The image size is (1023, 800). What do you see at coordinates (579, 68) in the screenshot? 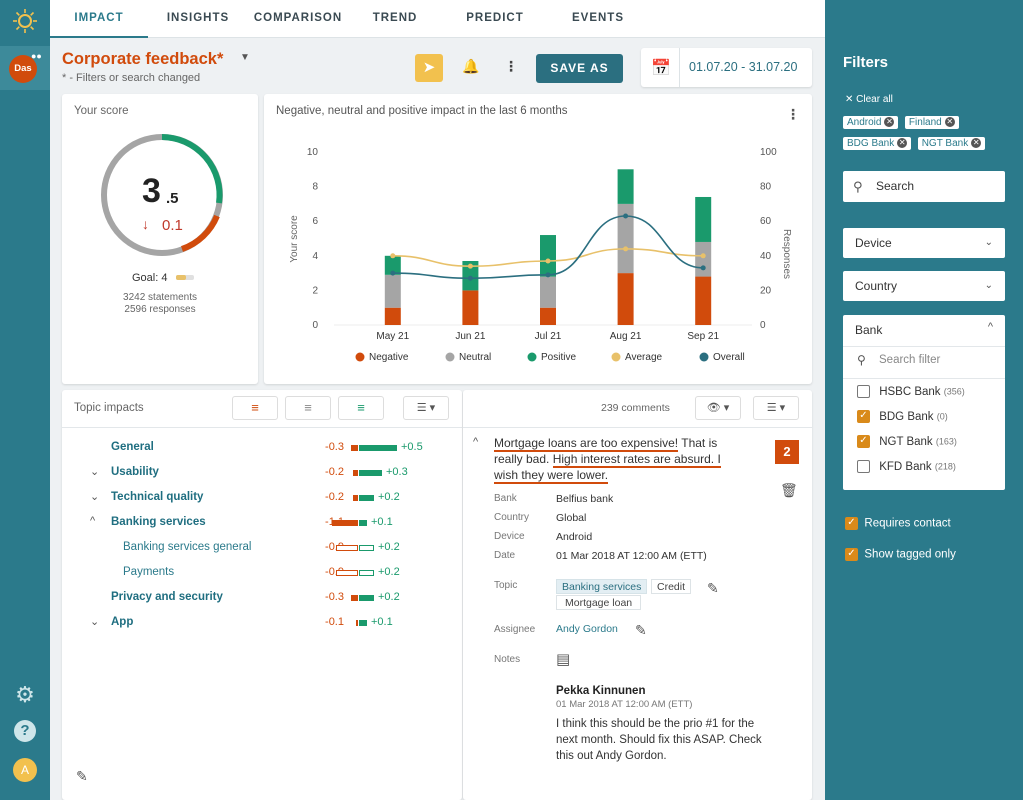
I see `save-as-button: SAVE AS` at bounding box center [579, 68].